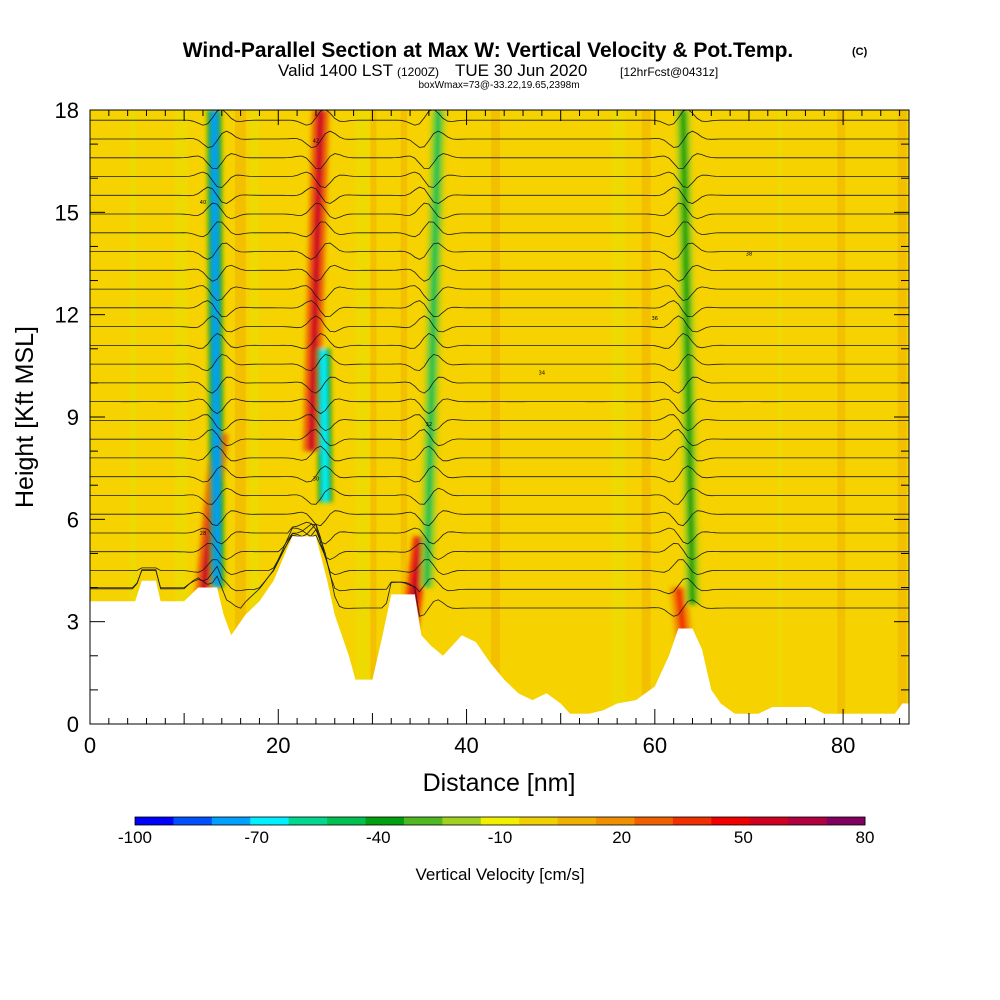 Image resolution: width=1000 pixels, height=1000 pixels. What do you see at coordinates (498, 85) in the screenshot?
I see `box-note: boxWmax=73@-33.22,19.65,2398m` at bounding box center [498, 85].